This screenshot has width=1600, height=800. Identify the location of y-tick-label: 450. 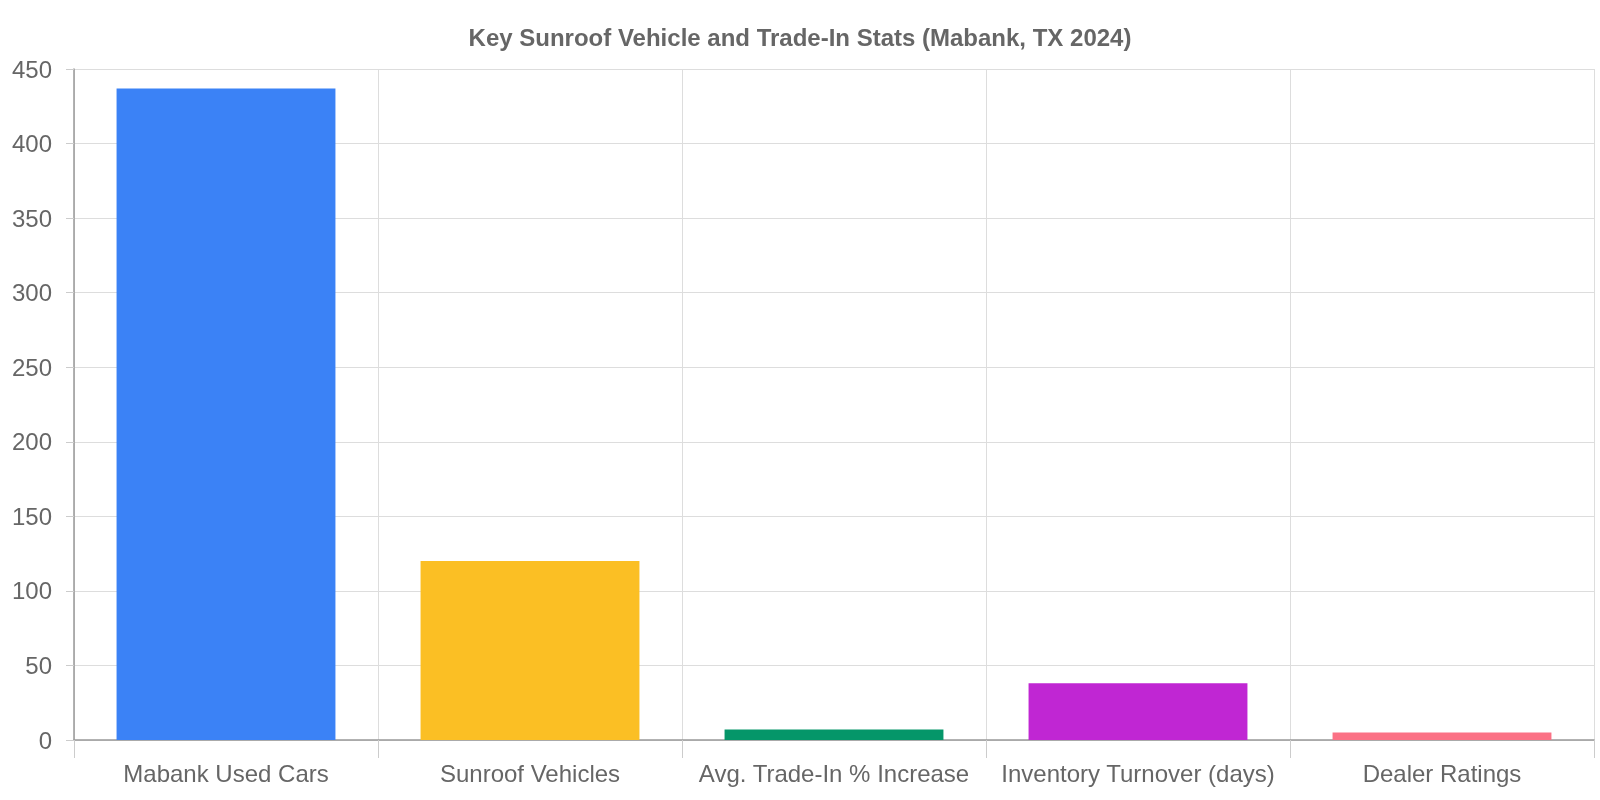
(31, 69).